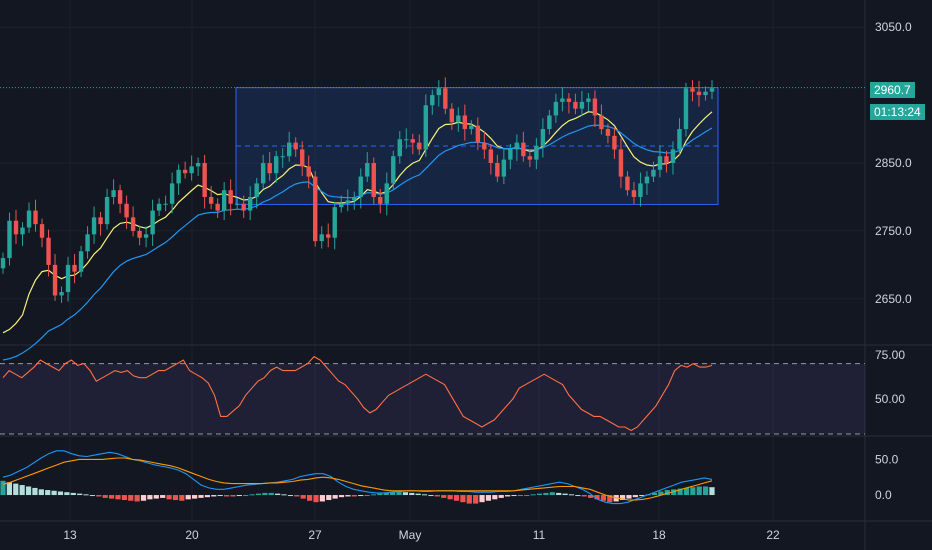  What do you see at coordinates (659, 535) in the screenshot?
I see `time-tick-label: 18` at bounding box center [659, 535].